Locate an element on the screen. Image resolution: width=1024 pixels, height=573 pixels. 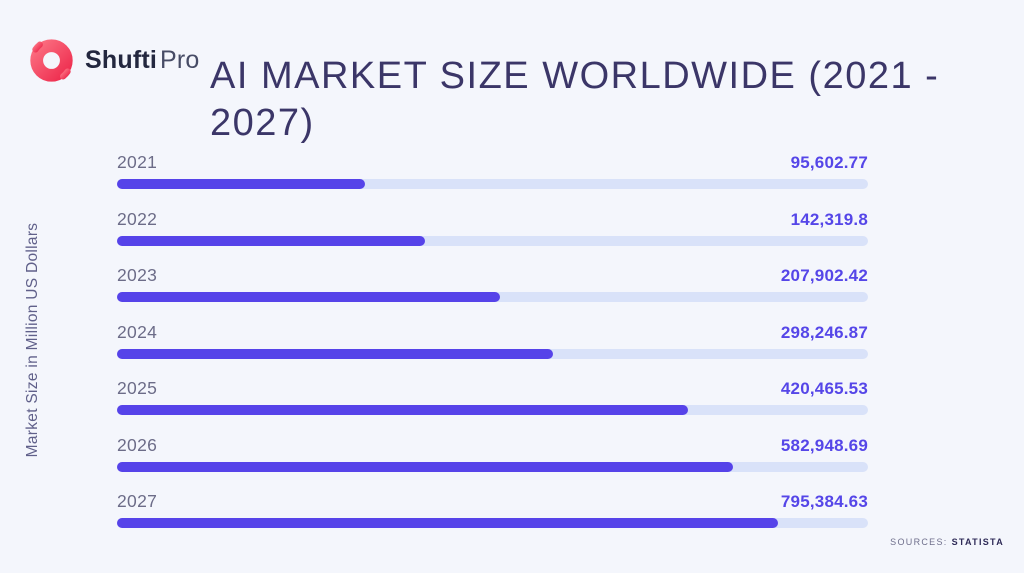
year-label: 2021 is located at coordinates (137, 162).